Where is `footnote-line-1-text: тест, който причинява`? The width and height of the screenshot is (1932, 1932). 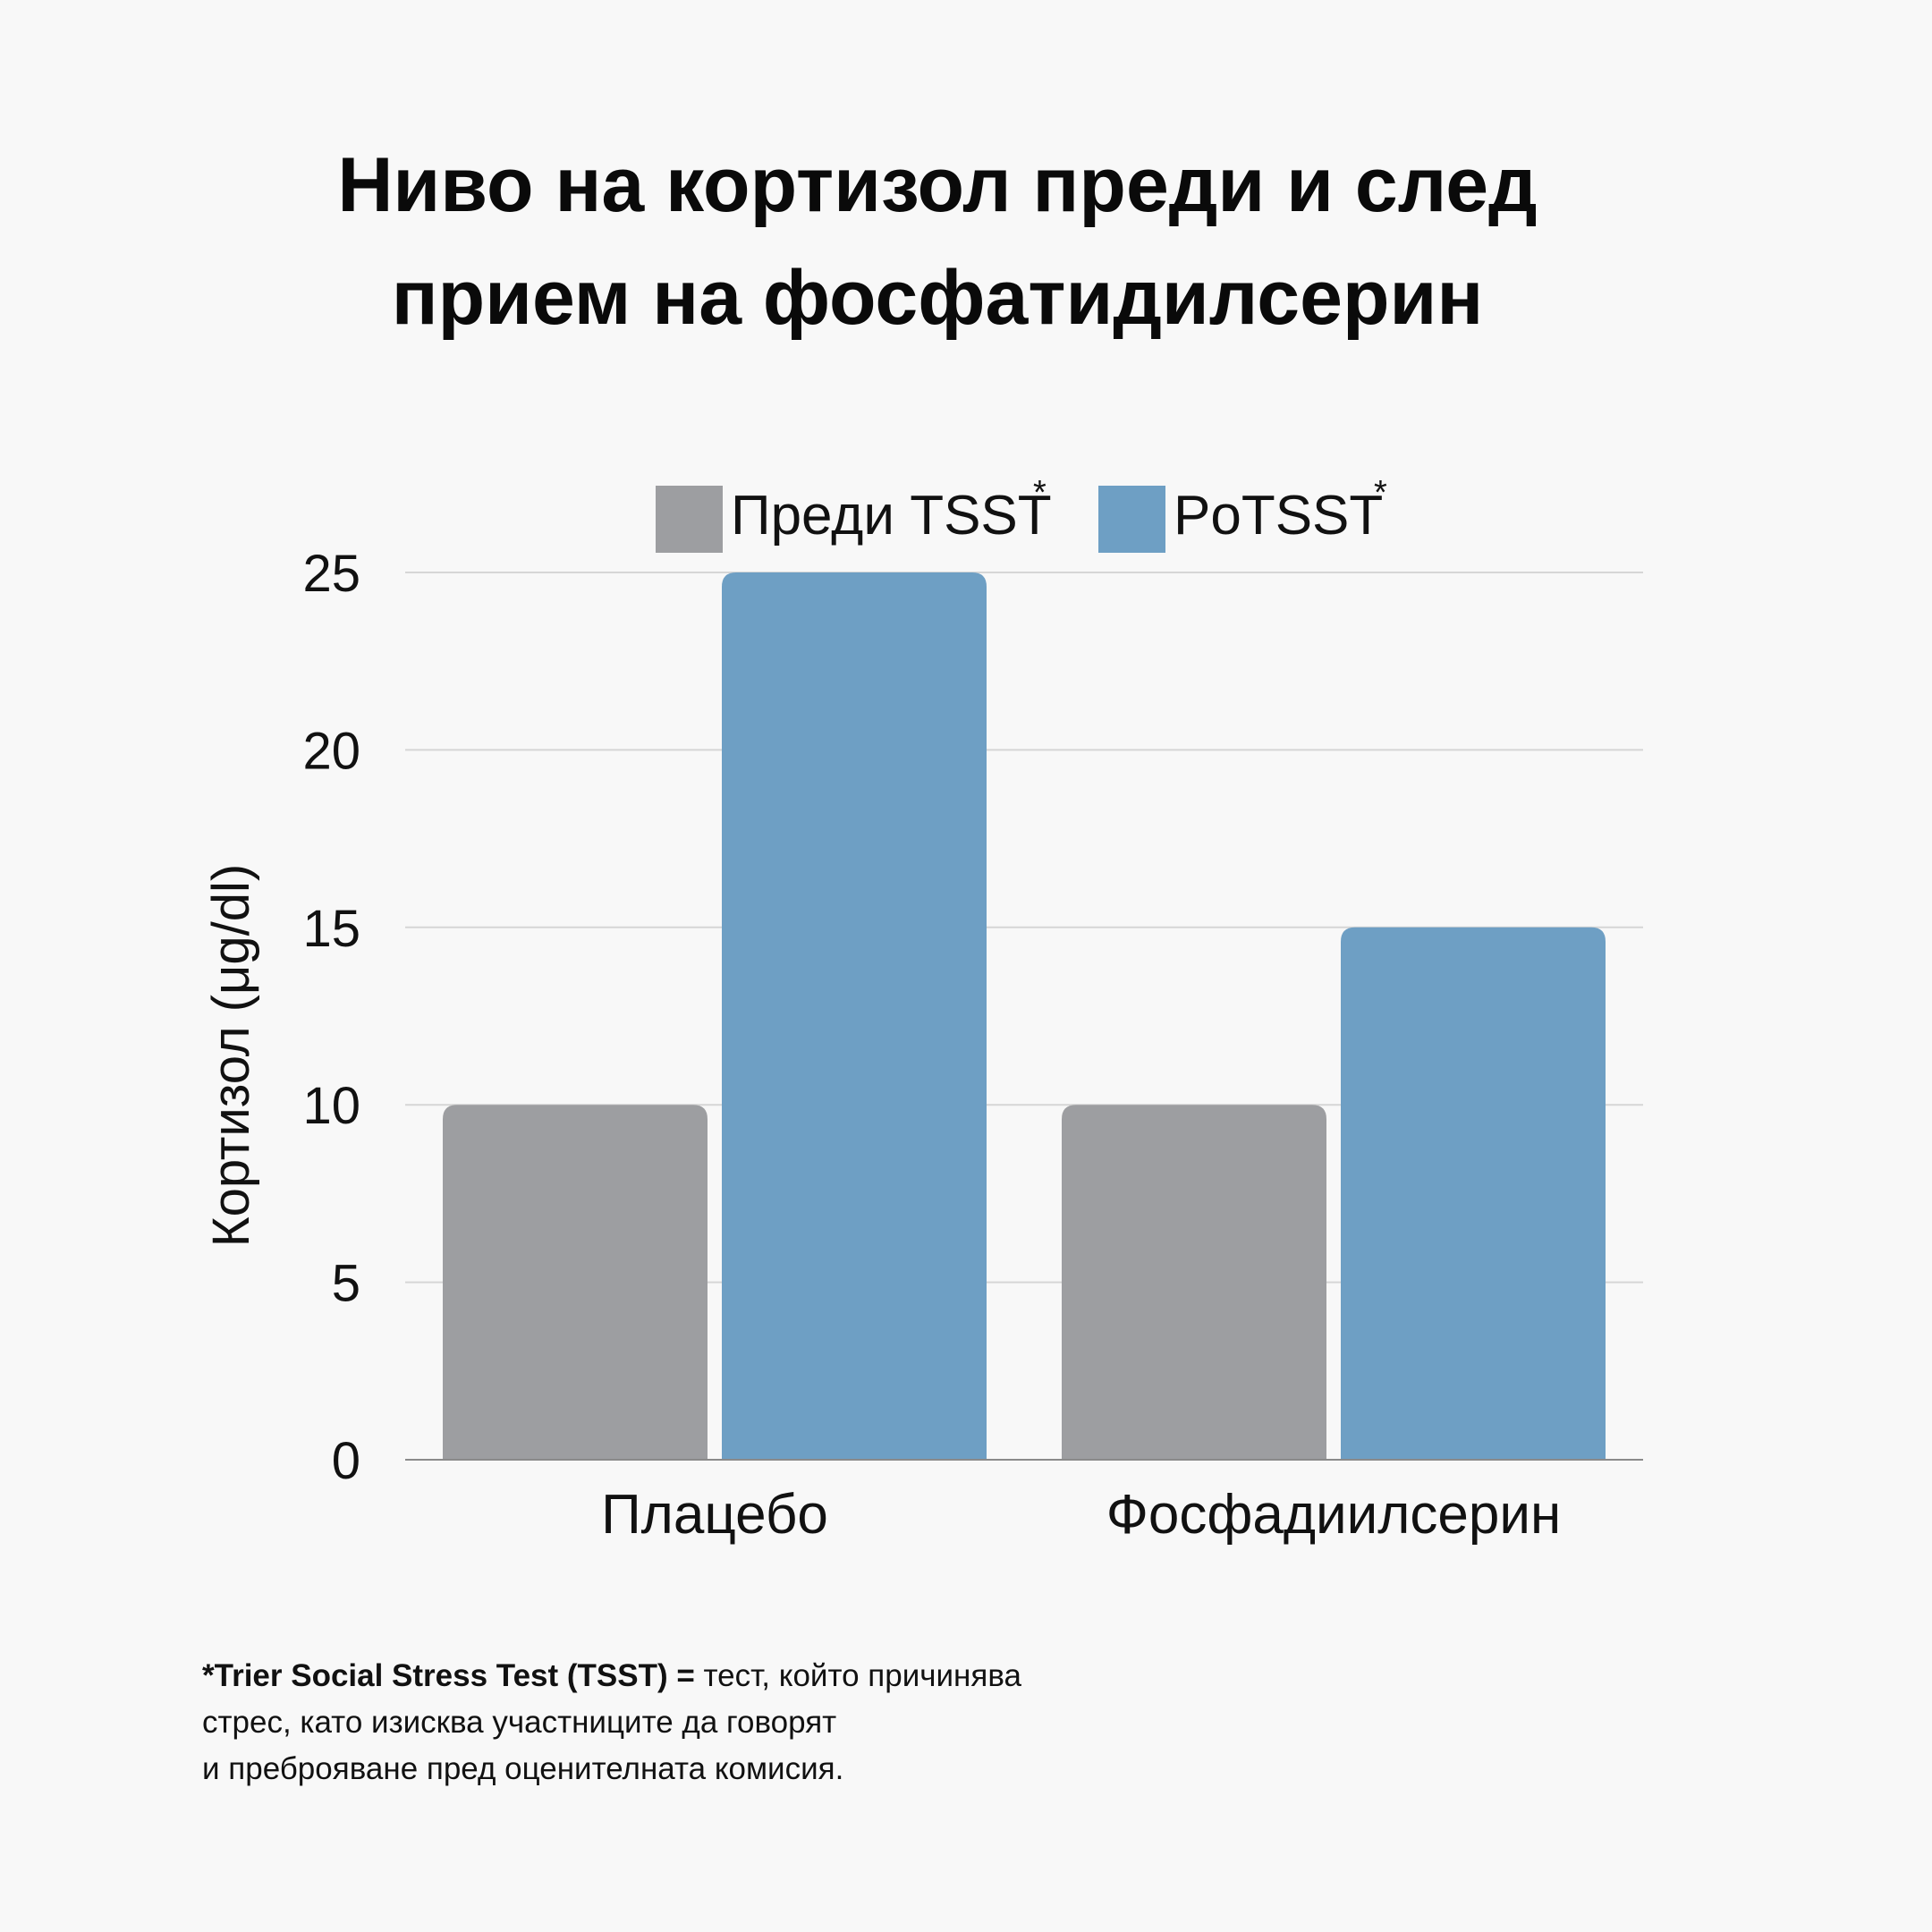 footnote-line-1-text: тест, който причинява is located at coordinates (862, 1675).